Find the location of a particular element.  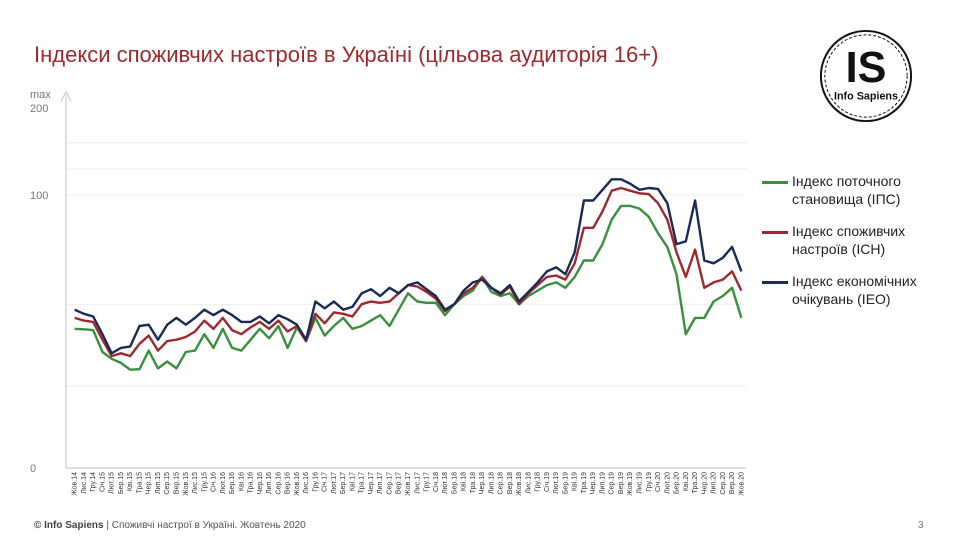

x-tick-label: Вер.20 is located at coordinates (732, 483).